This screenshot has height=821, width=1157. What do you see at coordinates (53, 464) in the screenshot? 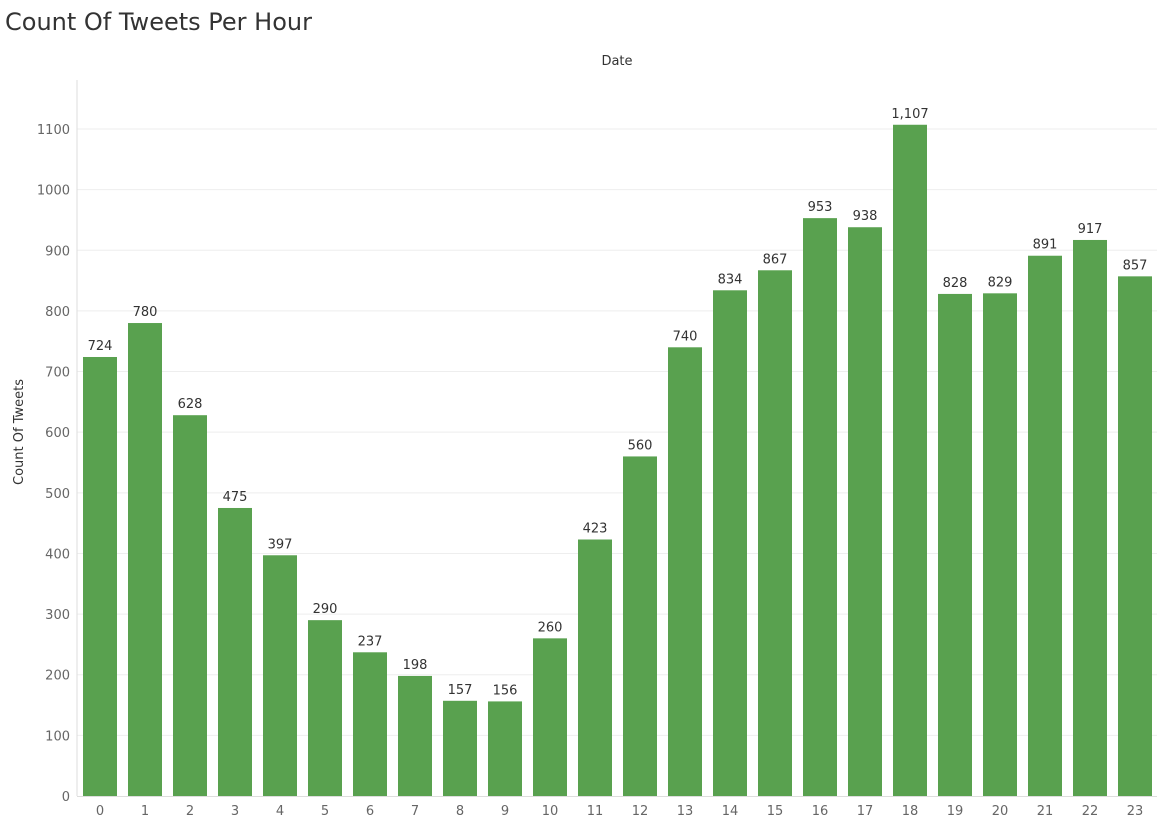
I see `y-tick-labels: 0 100 200 300 400 500 600 700 800 900 1000 1100` at bounding box center [53, 464].